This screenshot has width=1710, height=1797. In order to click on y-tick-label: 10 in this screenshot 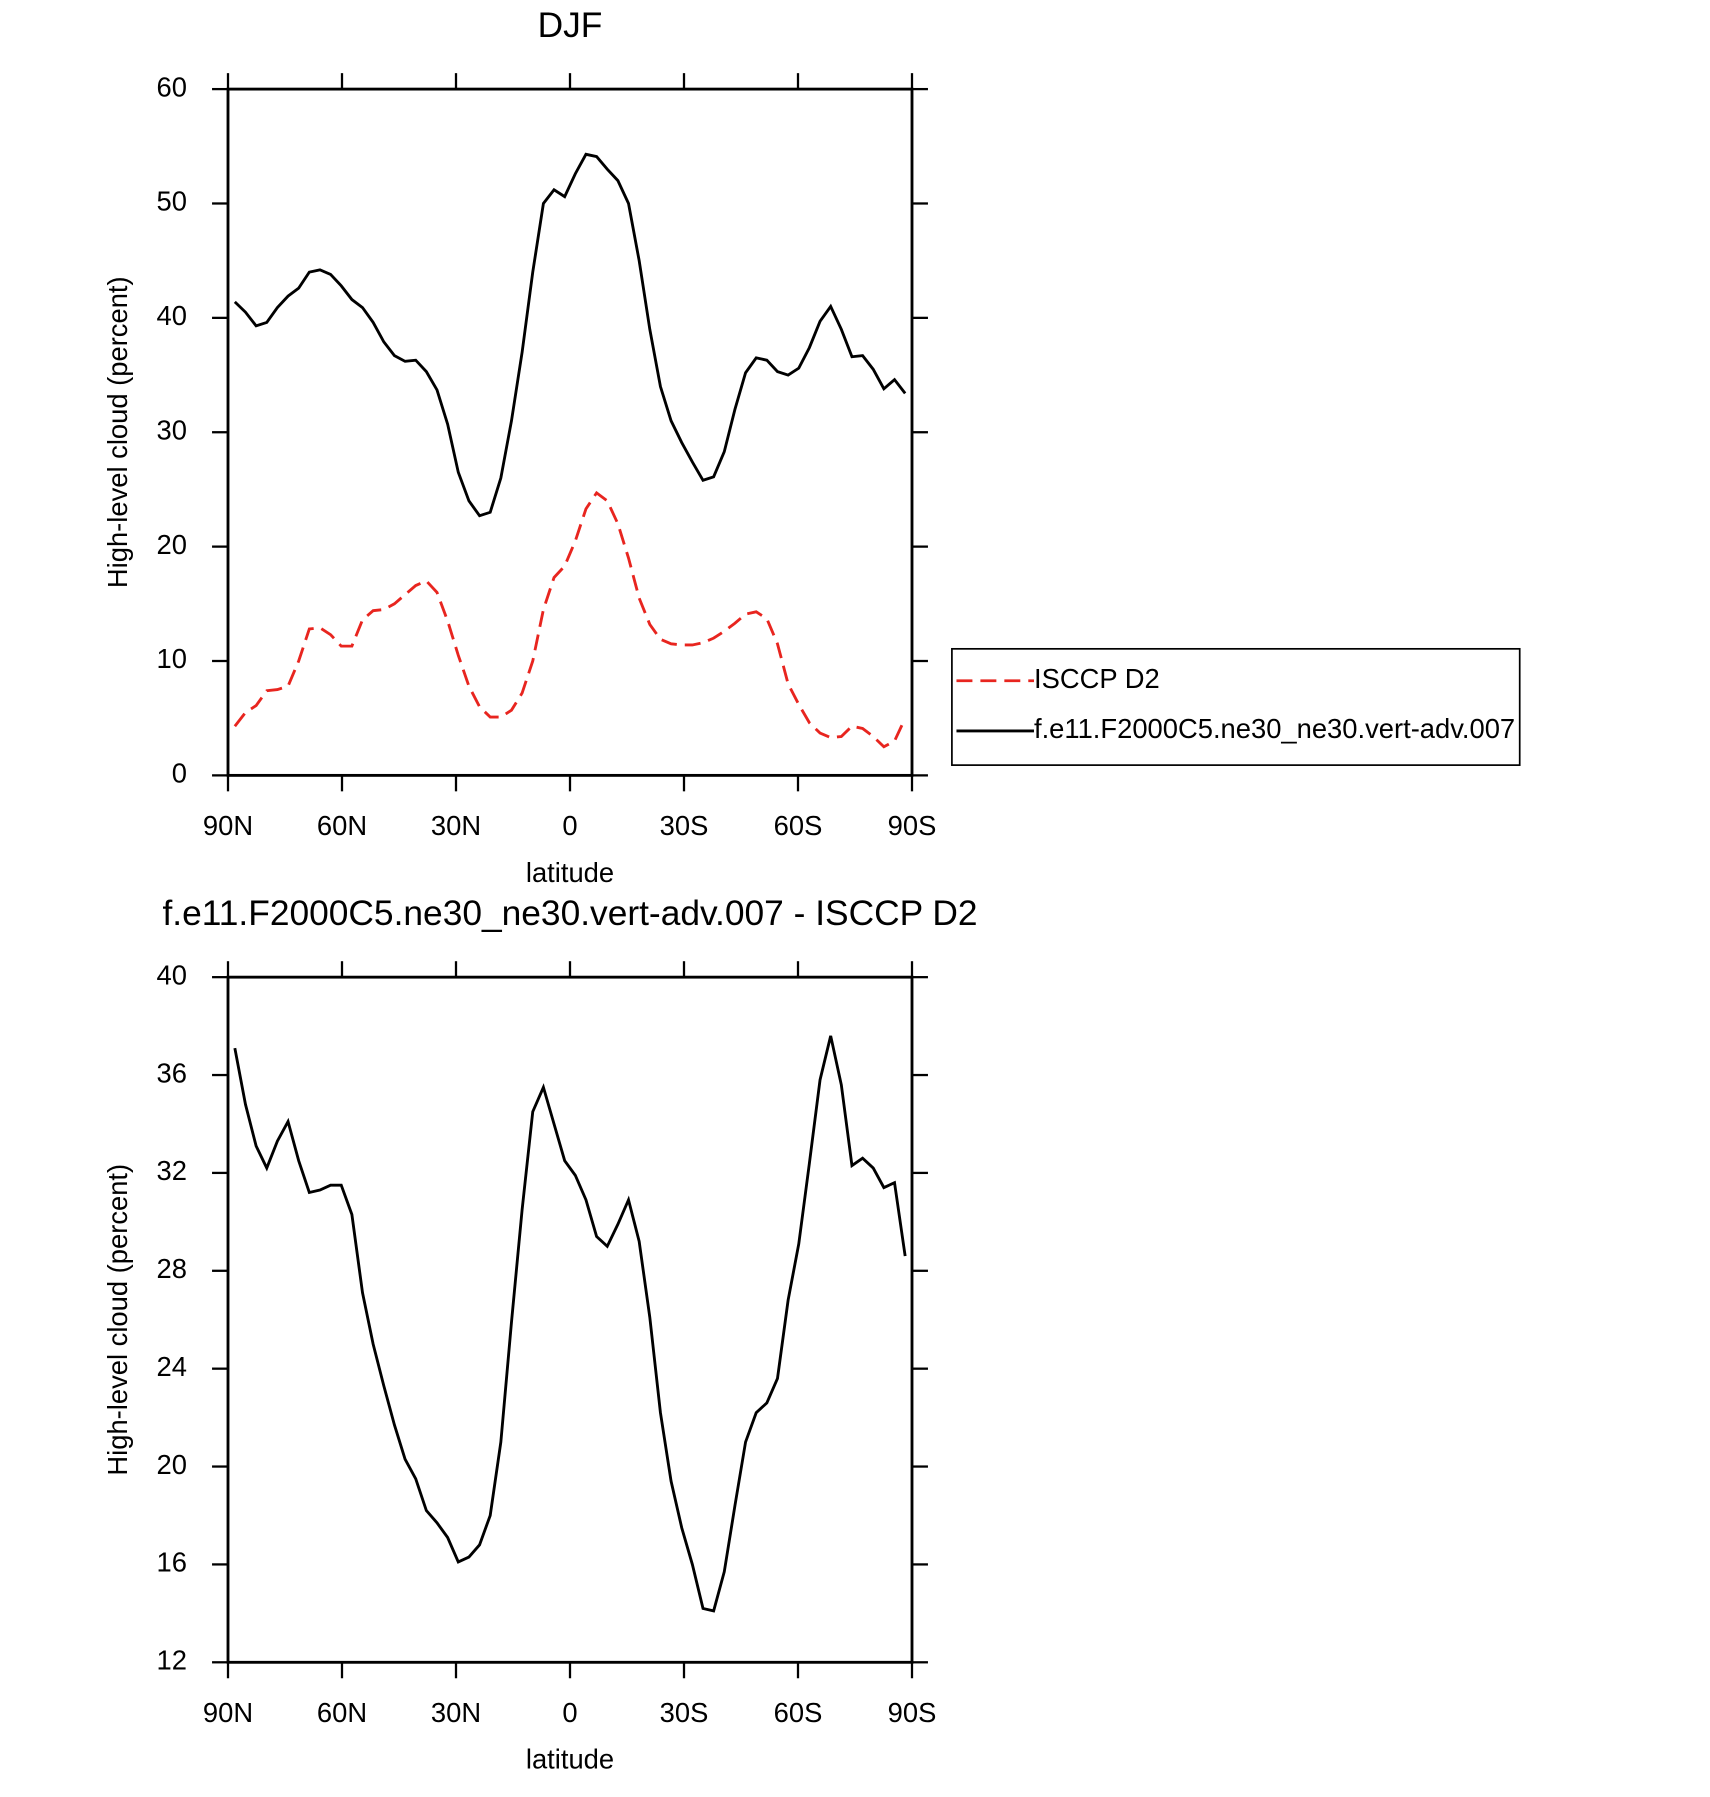, I will do `click(172, 658)`.